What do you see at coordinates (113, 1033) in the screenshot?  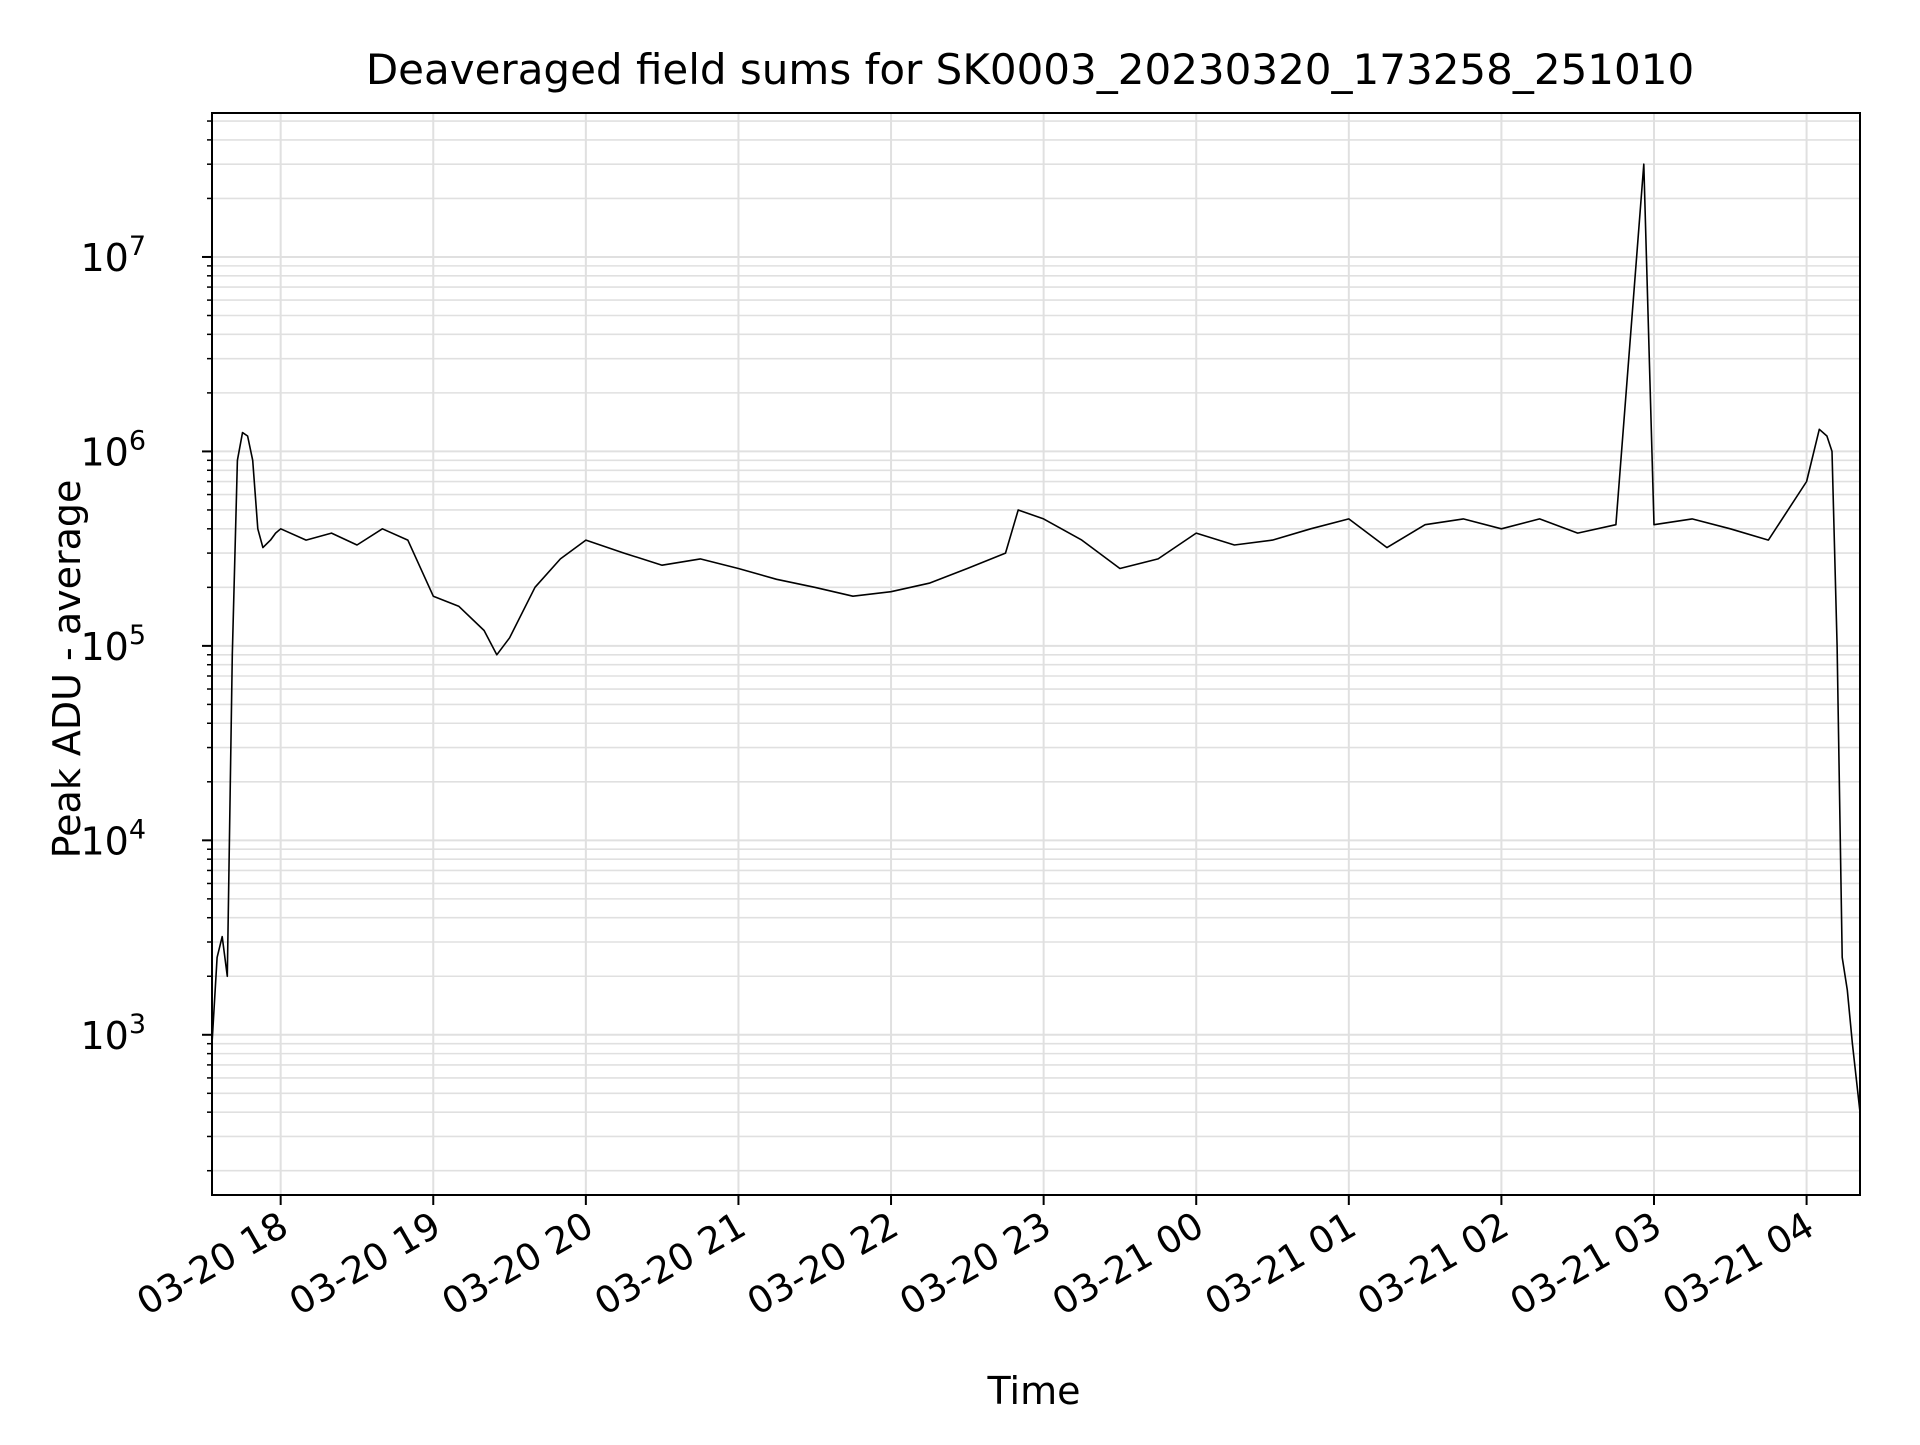 I see `y-tick-label: 103` at bounding box center [113, 1033].